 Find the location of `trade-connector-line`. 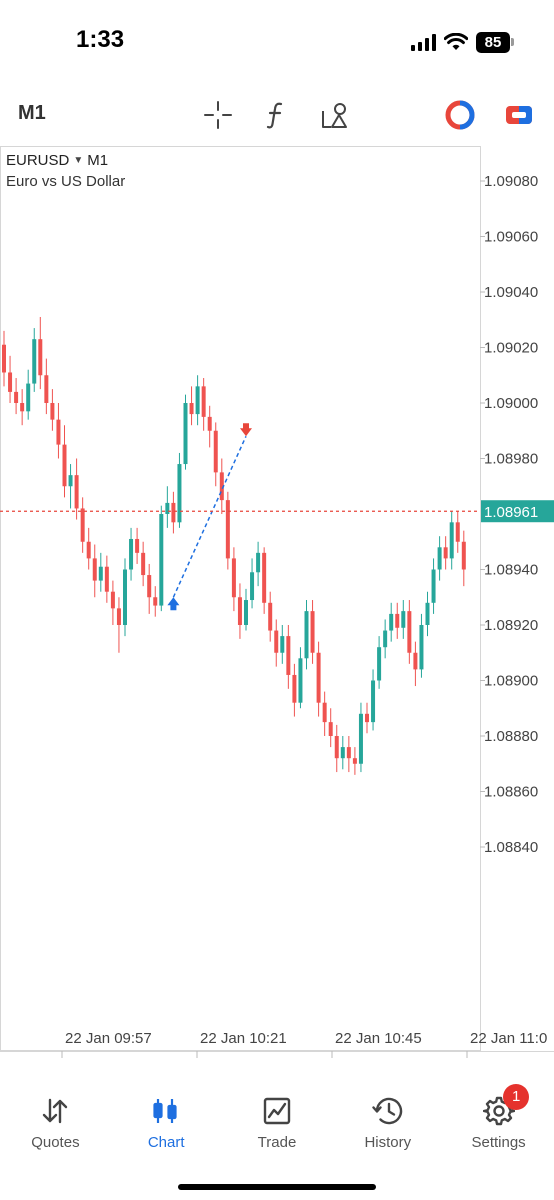

trade-connector-line is located at coordinates (209, 516).